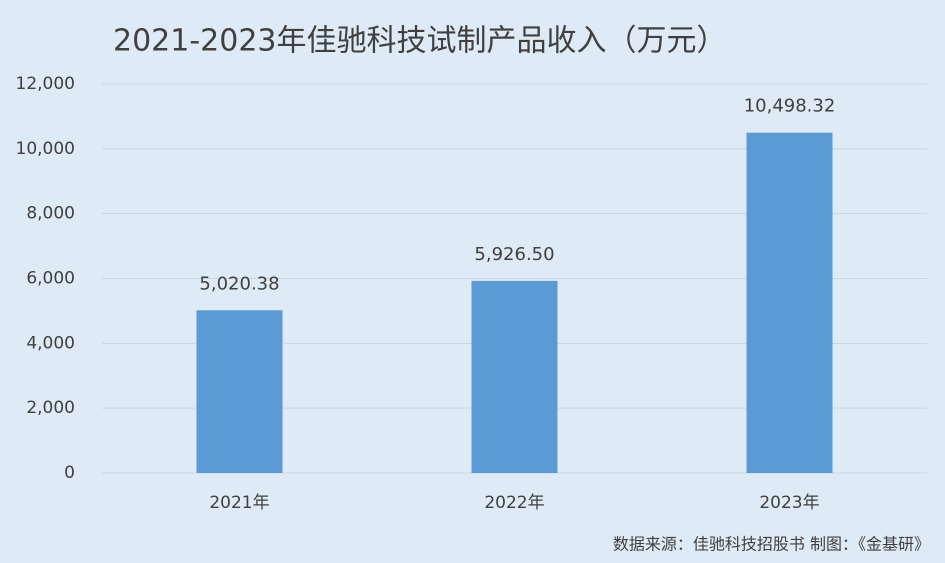 The image size is (945, 563). I want to click on x-tick-label: 2022年, so click(514, 503).